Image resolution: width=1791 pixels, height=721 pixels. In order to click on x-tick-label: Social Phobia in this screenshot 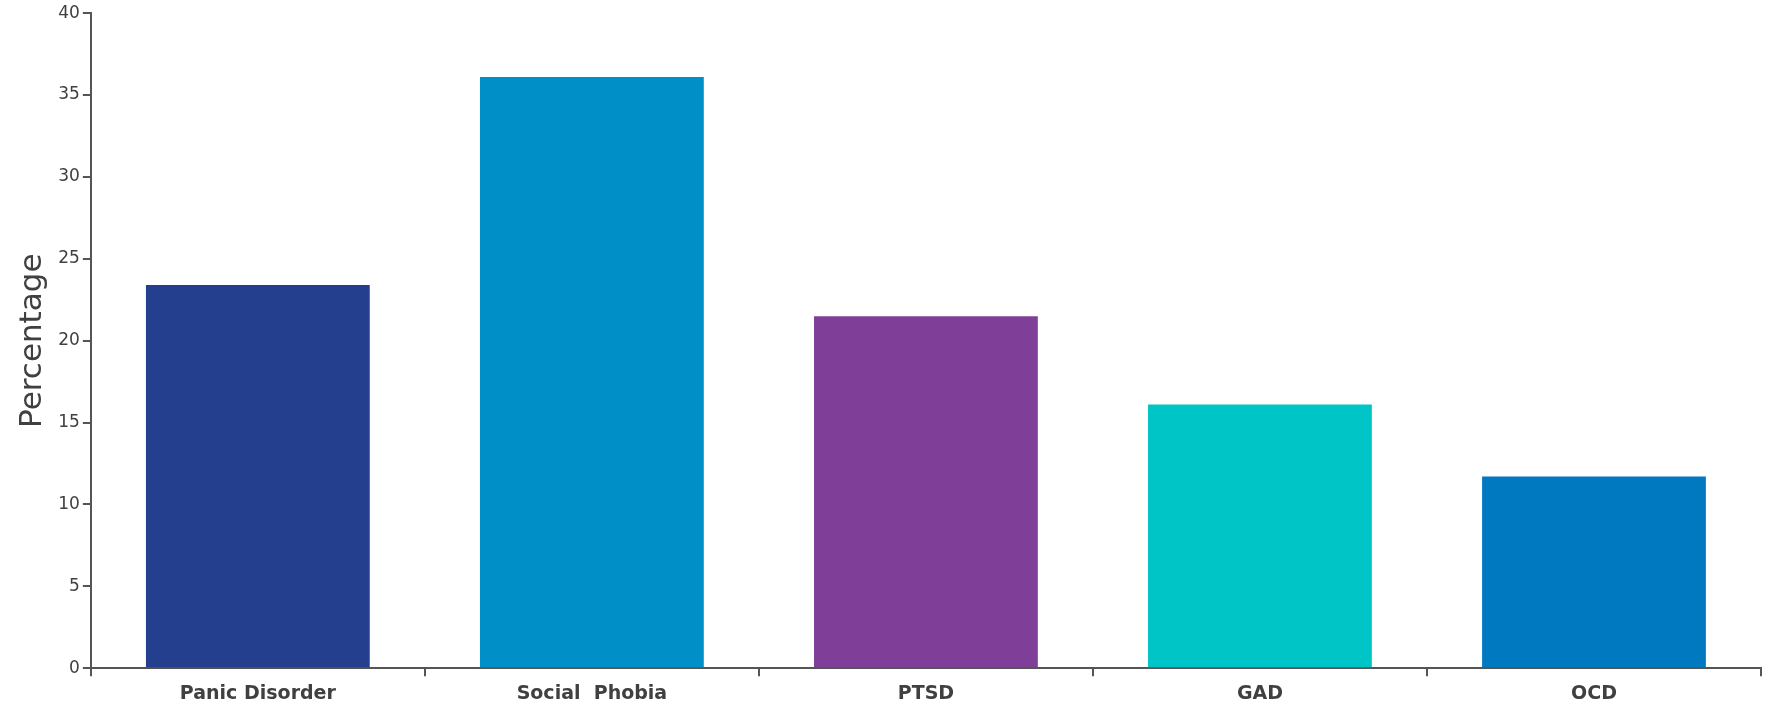, I will do `click(592, 691)`.